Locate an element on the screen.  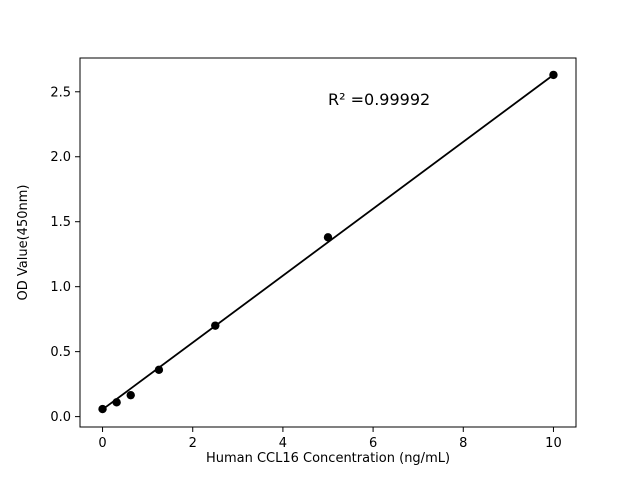
r-squared-annotation: R² =0.99992 is located at coordinates (379, 99).